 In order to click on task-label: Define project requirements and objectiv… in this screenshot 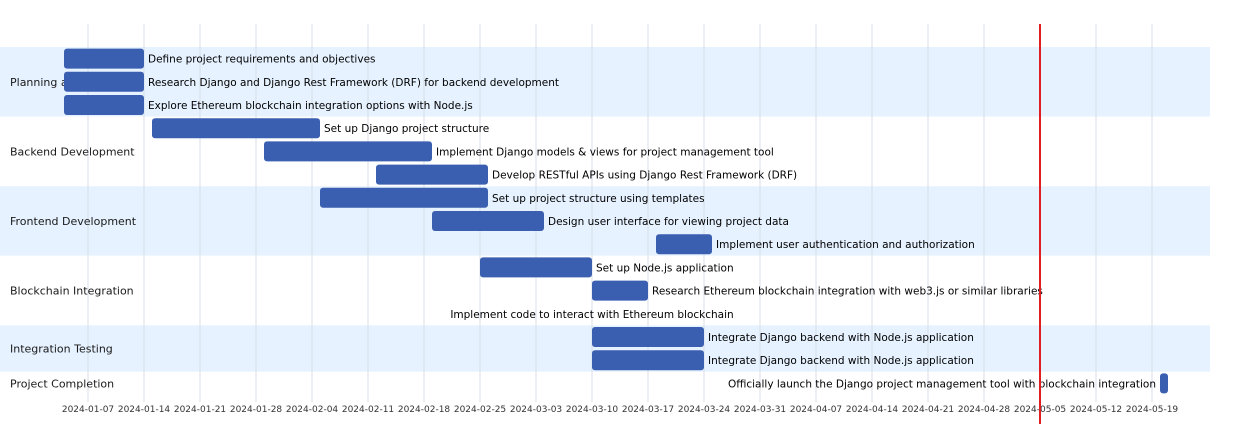, I will do `click(262, 60)`.